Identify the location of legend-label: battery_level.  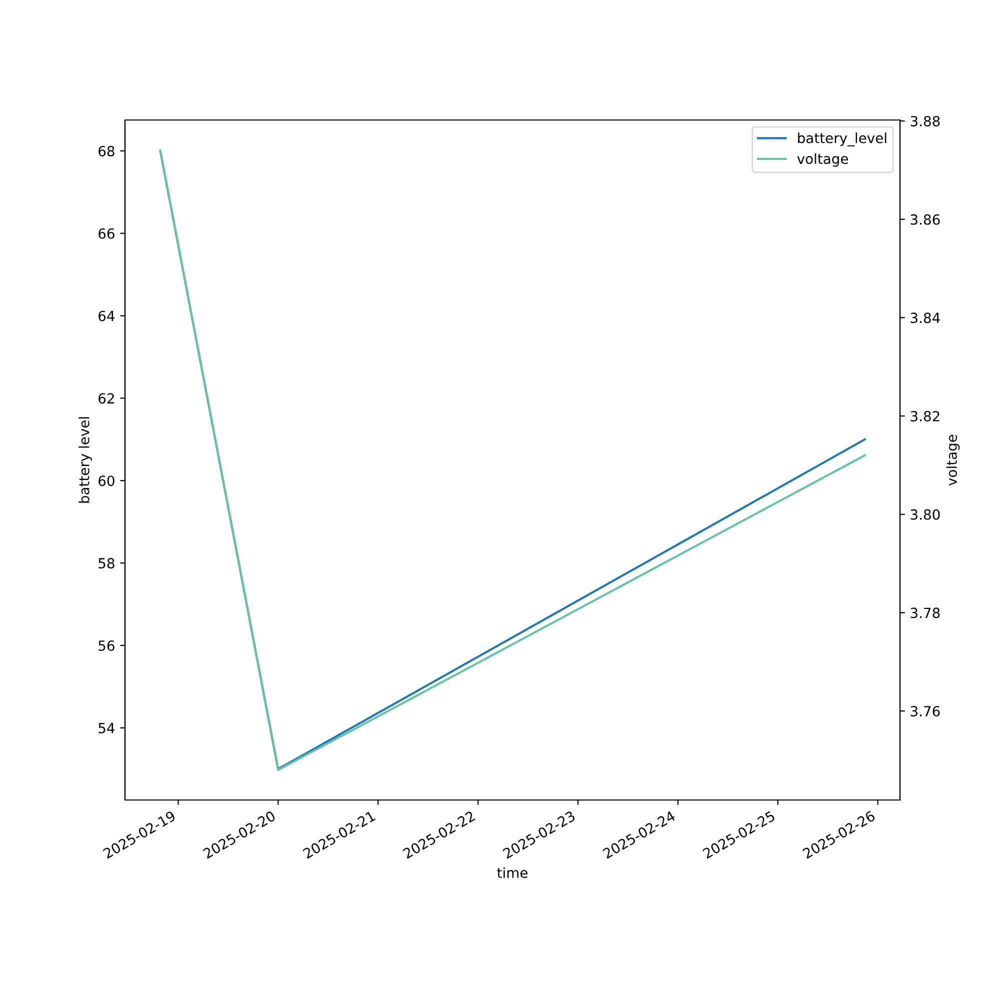
(842, 139).